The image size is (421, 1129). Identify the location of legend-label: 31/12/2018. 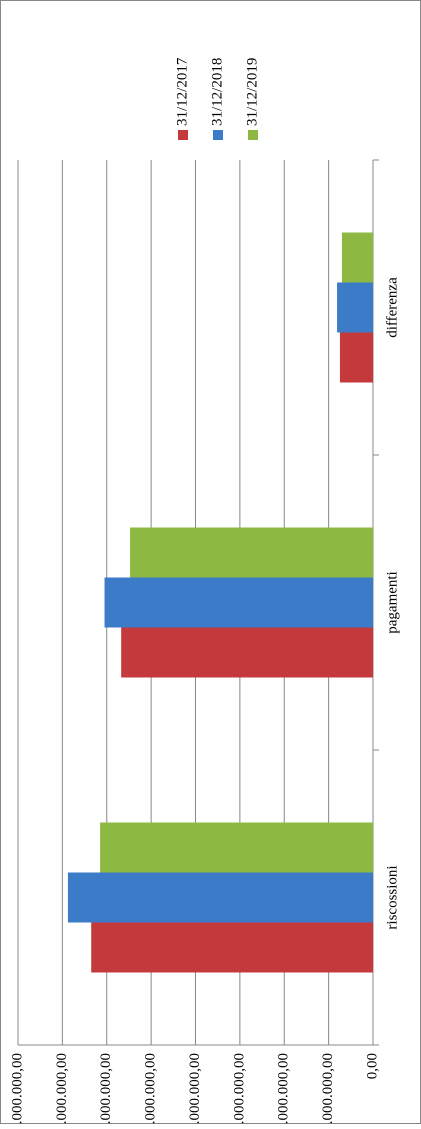
(217, 92).